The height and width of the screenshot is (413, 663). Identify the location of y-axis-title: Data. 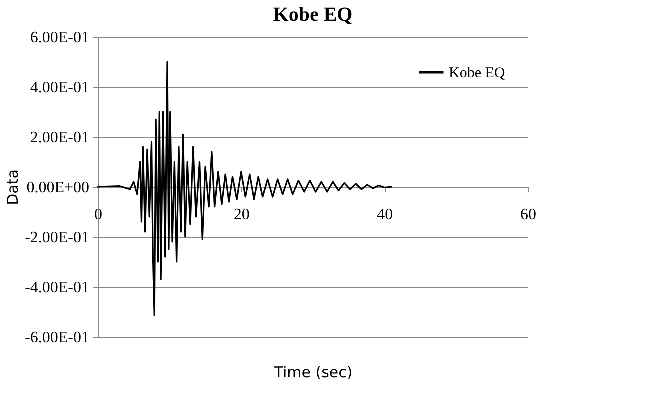
(13, 188).